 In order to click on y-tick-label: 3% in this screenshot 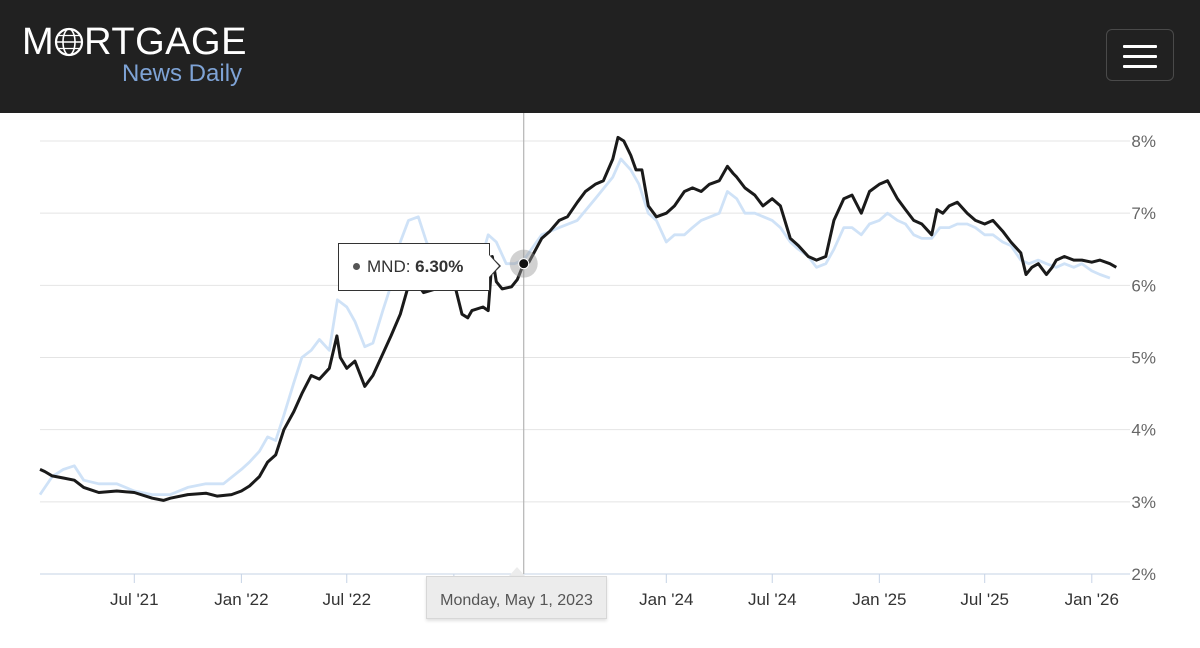, I will do `click(1143, 502)`.